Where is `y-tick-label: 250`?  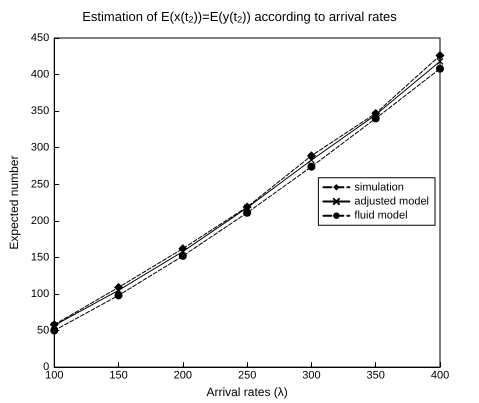 y-tick-label: 250 is located at coordinates (40, 184).